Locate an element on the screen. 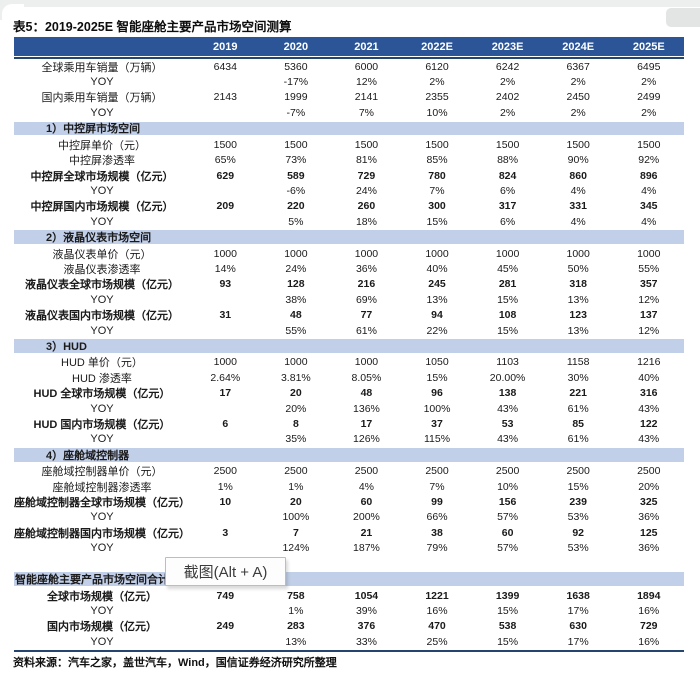 The height and width of the screenshot is (674, 700). data-cell: 216 is located at coordinates (366, 284).